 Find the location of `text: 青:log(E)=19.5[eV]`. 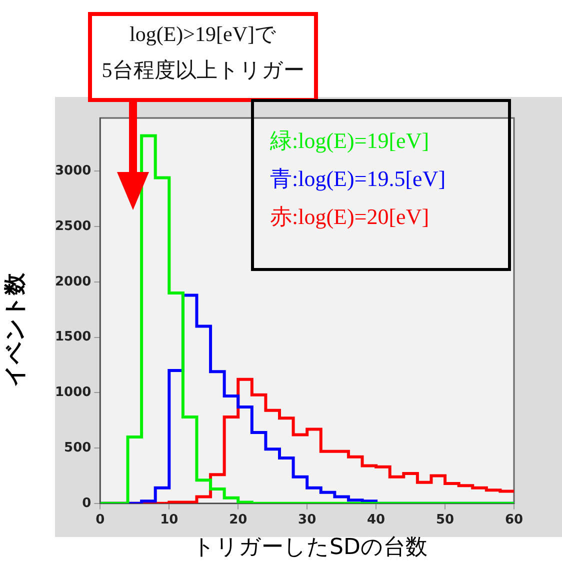

text: 青:log(E)=19.5[eV] is located at coordinates (358, 179).